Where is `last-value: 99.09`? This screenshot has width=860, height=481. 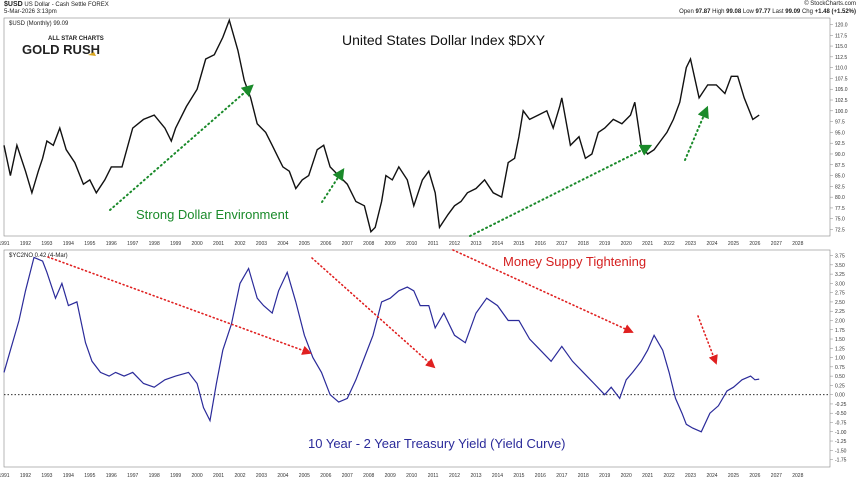 last-value: 99.09 is located at coordinates (793, 12).